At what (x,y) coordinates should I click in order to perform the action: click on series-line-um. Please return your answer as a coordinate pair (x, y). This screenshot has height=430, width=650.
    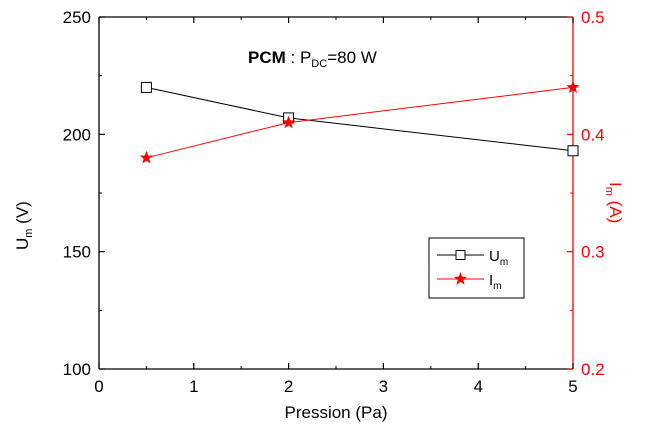
    Looking at the image, I should click on (360, 119).